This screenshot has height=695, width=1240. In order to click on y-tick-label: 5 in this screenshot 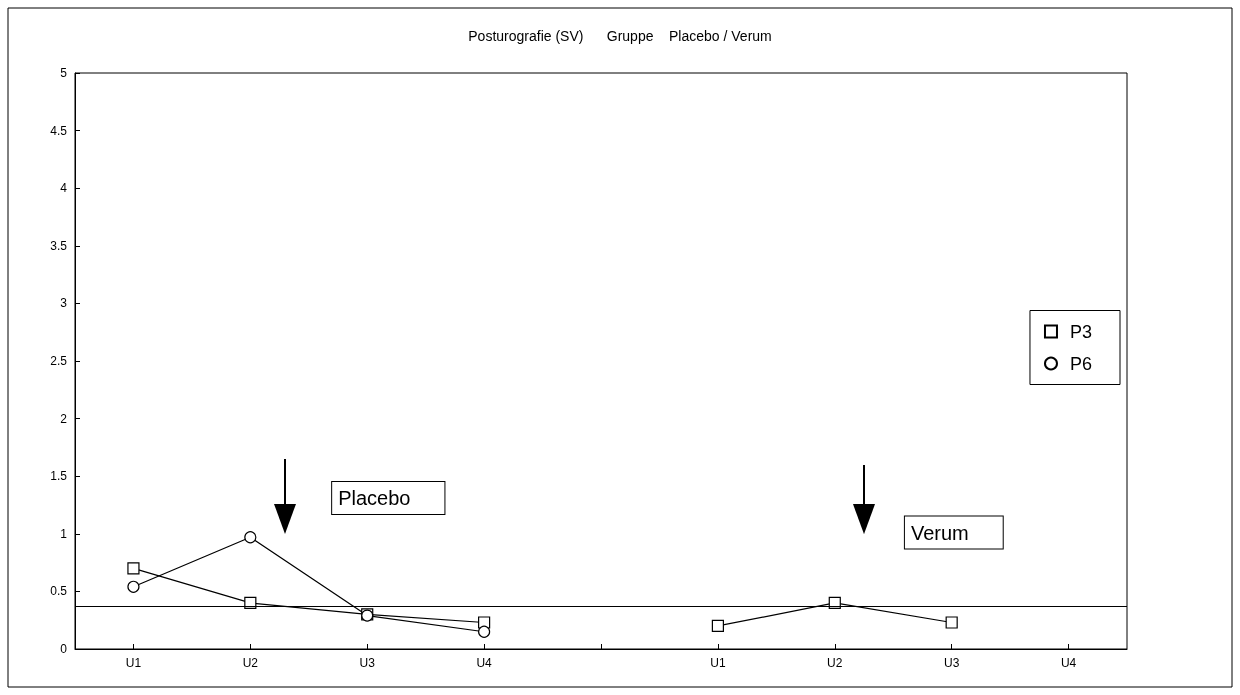, I will do `click(64, 73)`.